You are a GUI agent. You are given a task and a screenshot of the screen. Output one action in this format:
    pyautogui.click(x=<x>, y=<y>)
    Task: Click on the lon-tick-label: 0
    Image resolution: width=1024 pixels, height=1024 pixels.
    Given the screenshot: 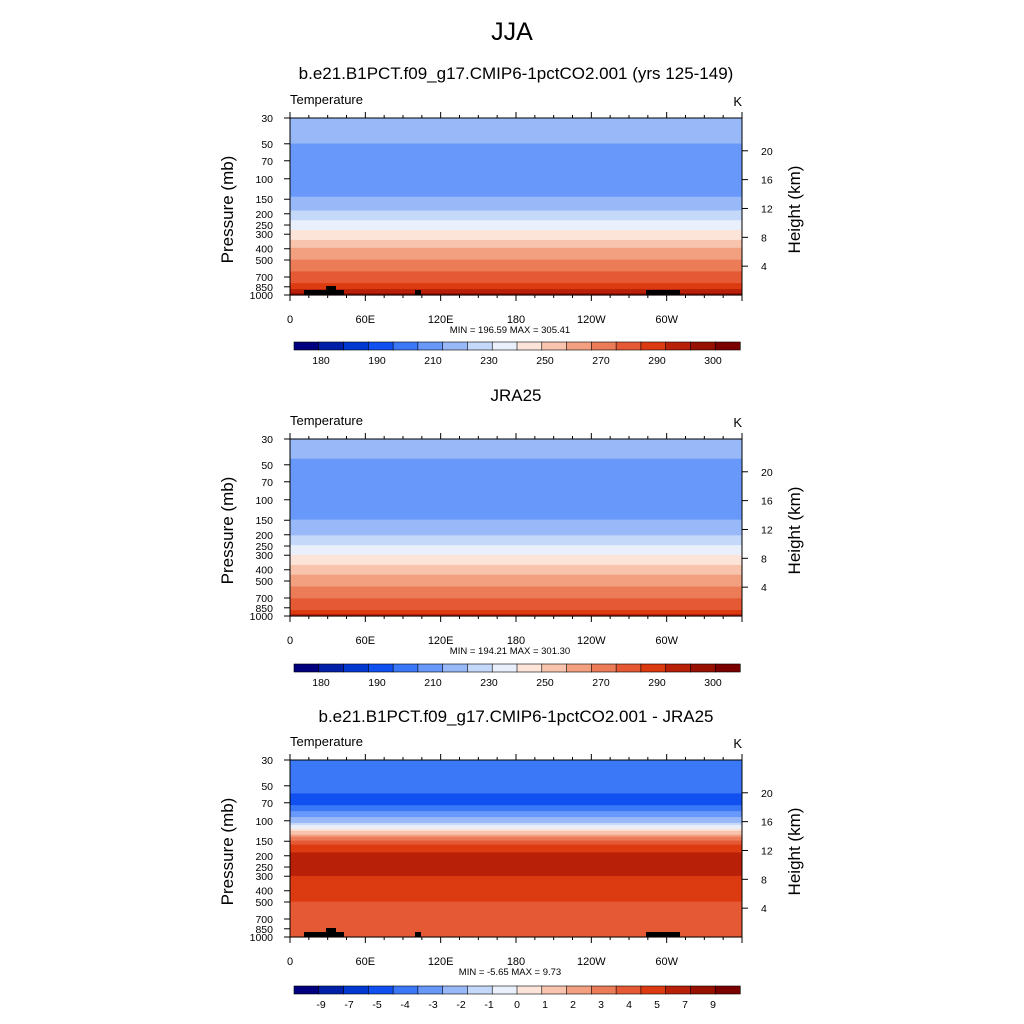 What is the action you would take?
    pyautogui.click(x=290, y=962)
    